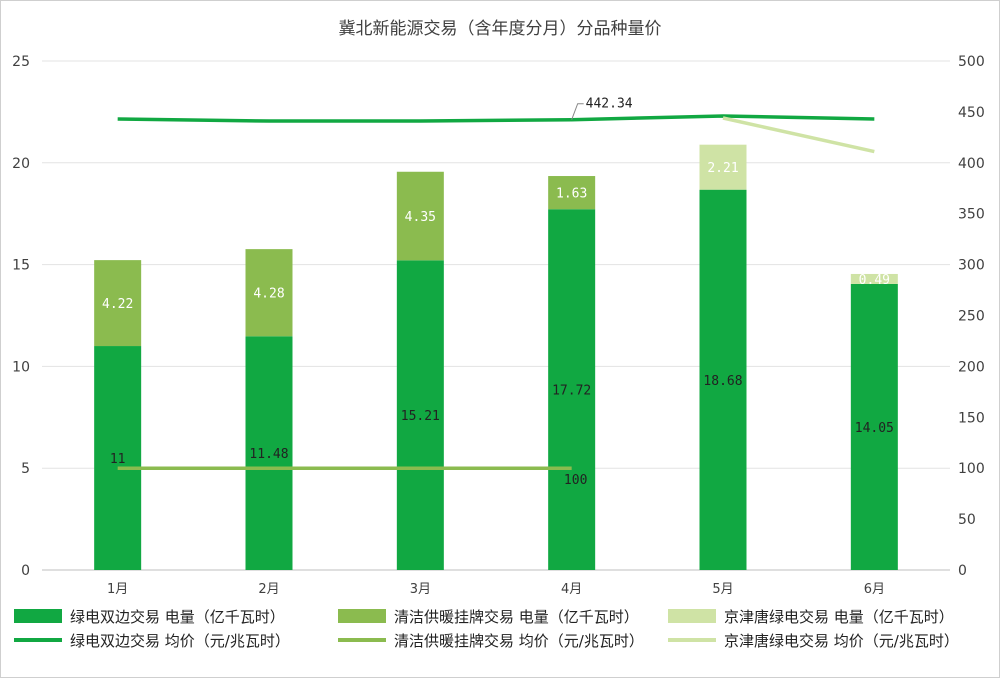 This screenshot has width=1000, height=678. Describe the element at coordinates (21, 62) in the screenshot. I see `left-axis-tick-label: 25` at that location.